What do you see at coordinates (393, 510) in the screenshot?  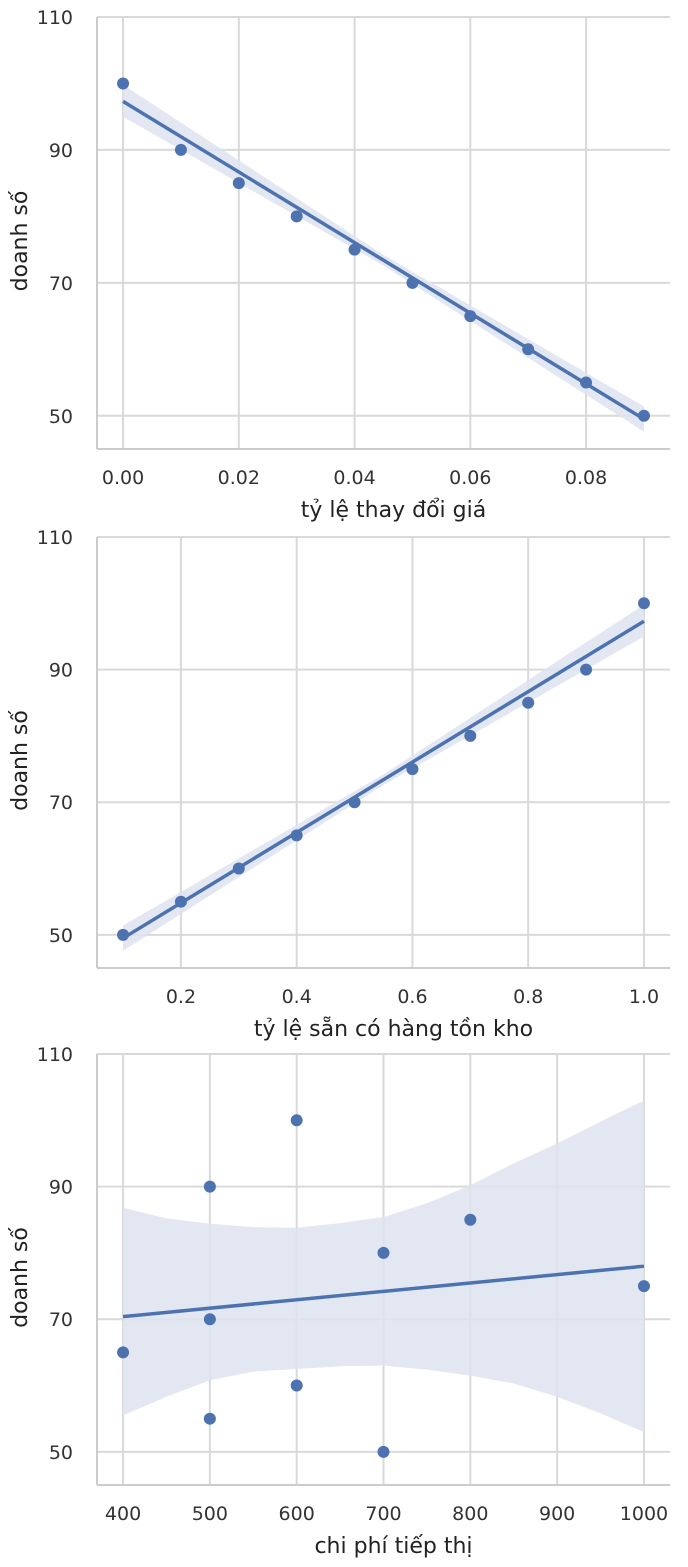 I see `x-axis-label: tỷ lệ thay đổi giá` at bounding box center [393, 510].